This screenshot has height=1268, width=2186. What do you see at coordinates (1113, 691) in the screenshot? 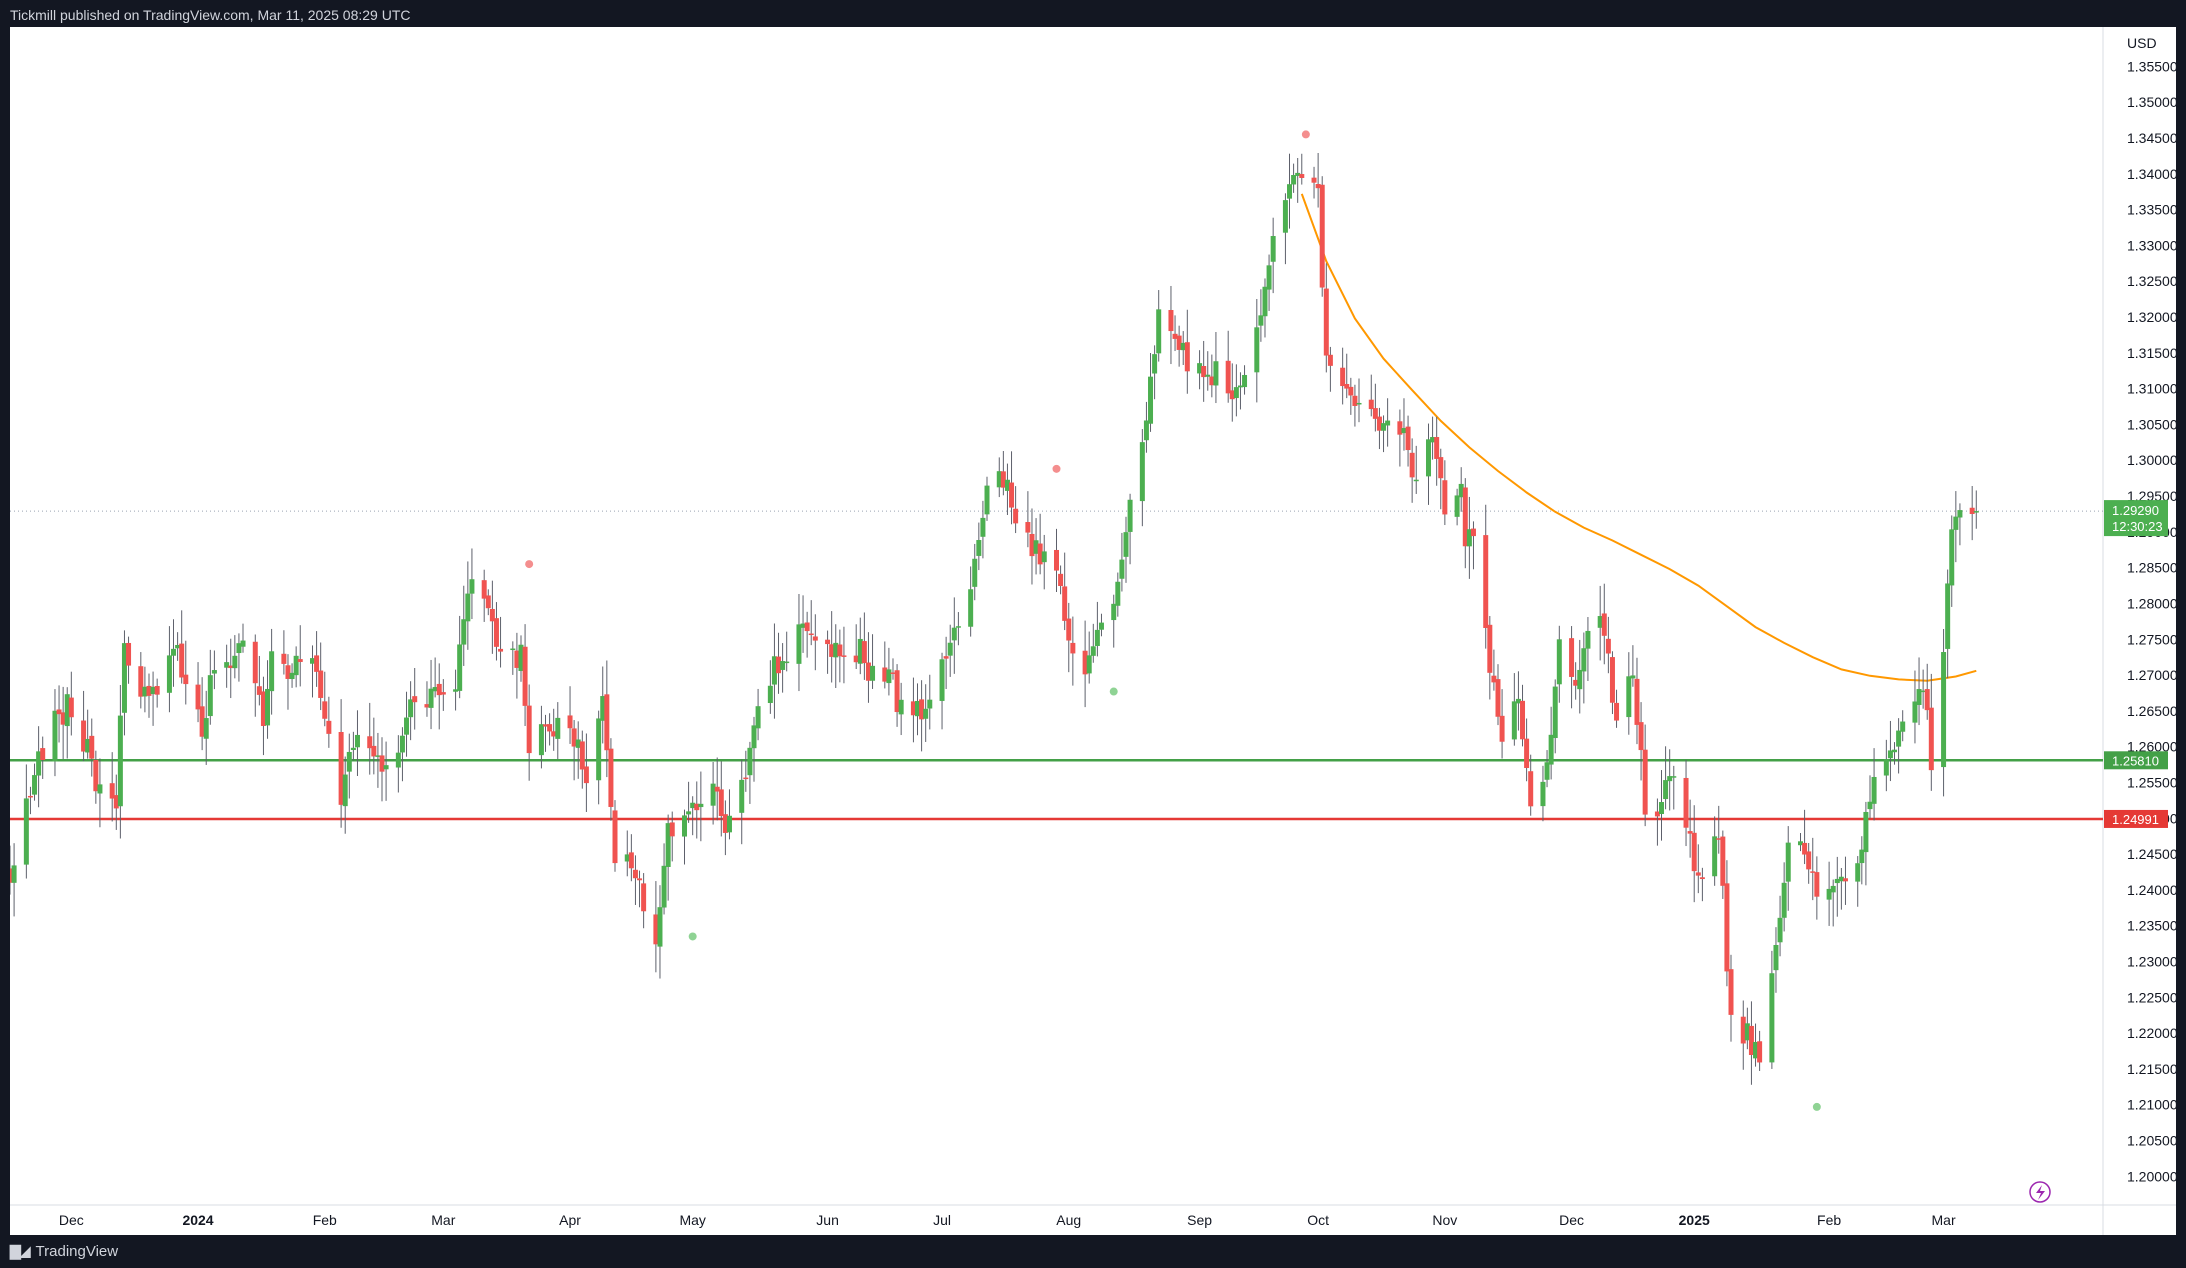
I see `pivot-low-marker` at bounding box center [1113, 691].